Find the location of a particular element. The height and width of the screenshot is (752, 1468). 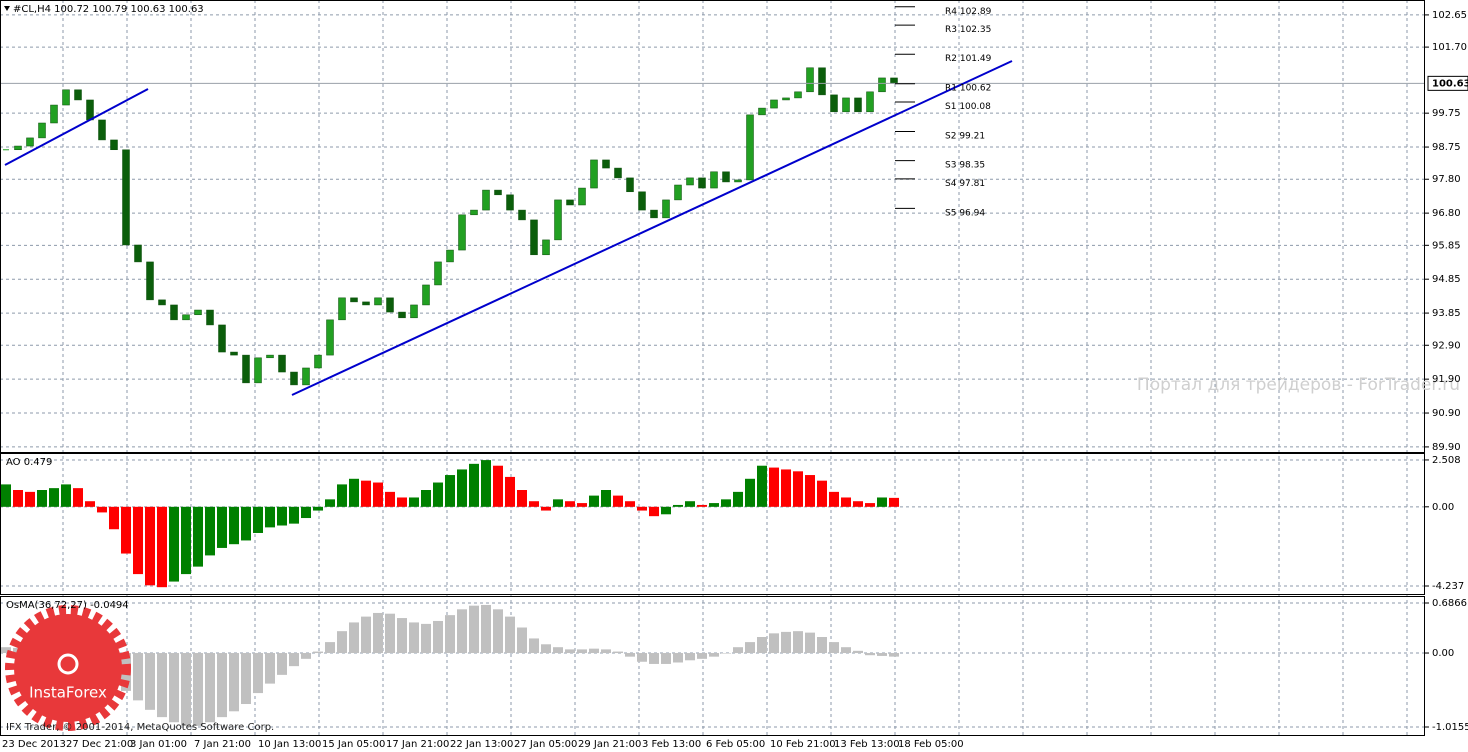

pivot-value: 100.62 is located at coordinates (976, 88).